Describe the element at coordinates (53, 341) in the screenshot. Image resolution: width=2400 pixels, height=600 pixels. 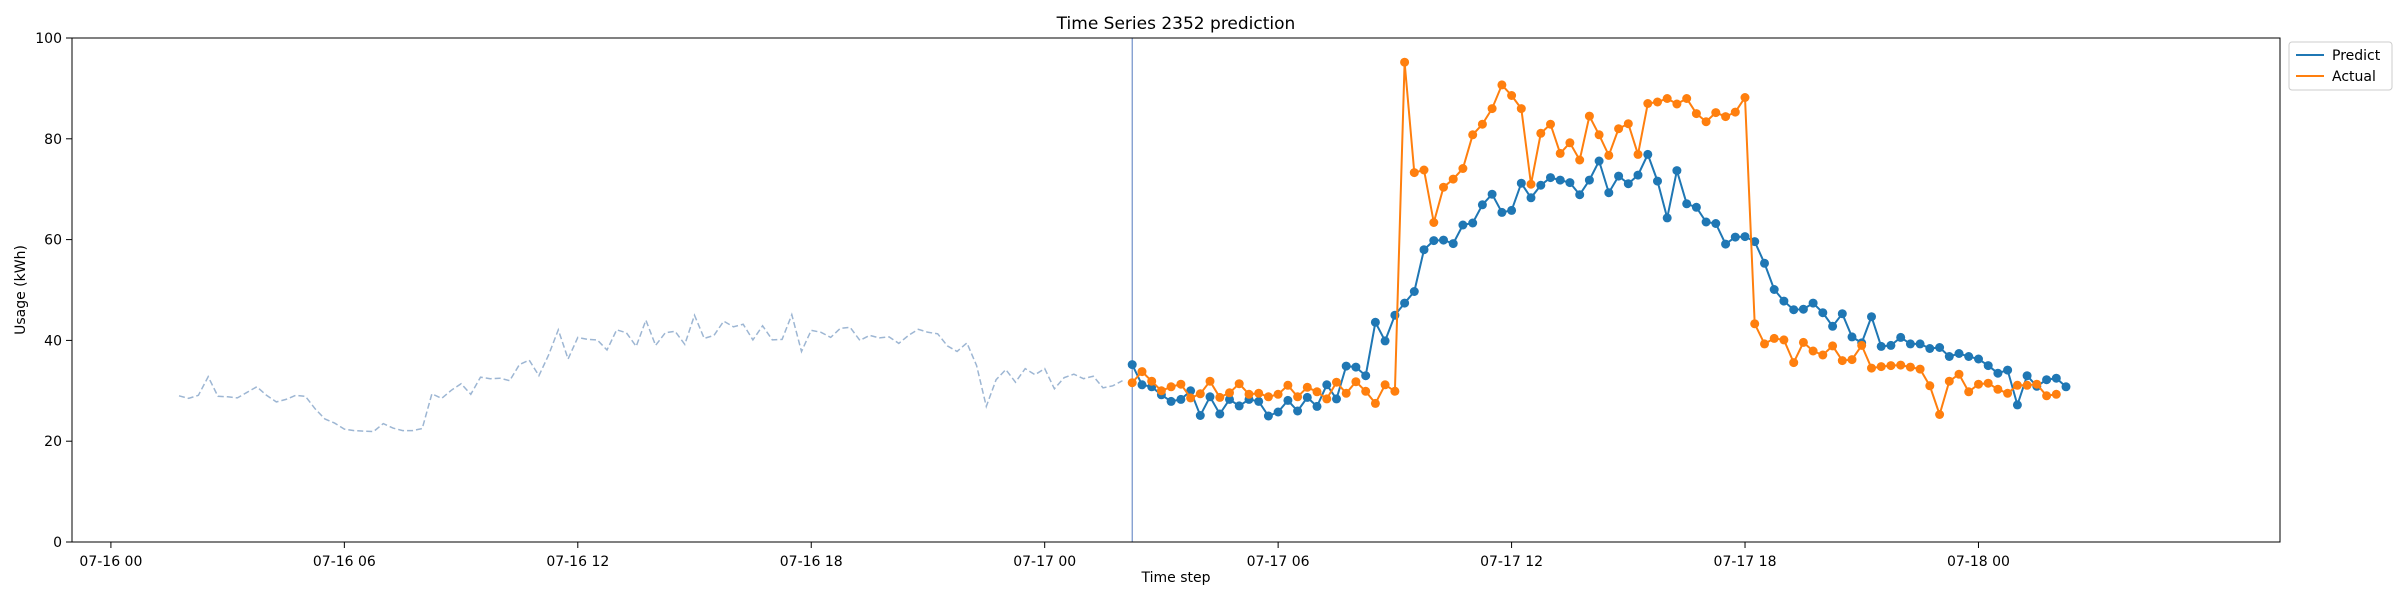
I see `y-tick-label: 40` at that location.